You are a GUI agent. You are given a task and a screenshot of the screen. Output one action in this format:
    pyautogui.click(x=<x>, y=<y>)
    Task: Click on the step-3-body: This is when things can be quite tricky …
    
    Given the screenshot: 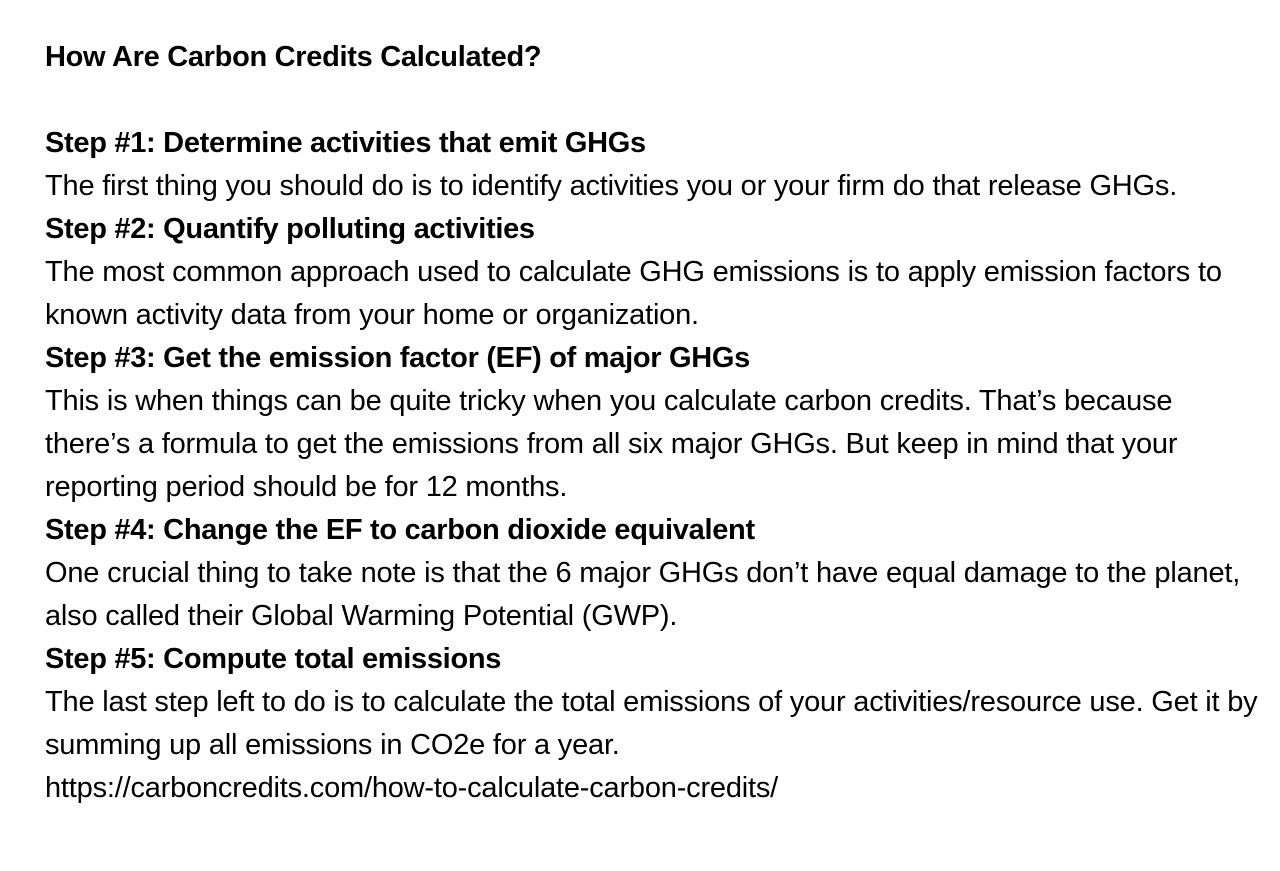 What is the action you would take?
    pyautogui.click(x=611, y=444)
    